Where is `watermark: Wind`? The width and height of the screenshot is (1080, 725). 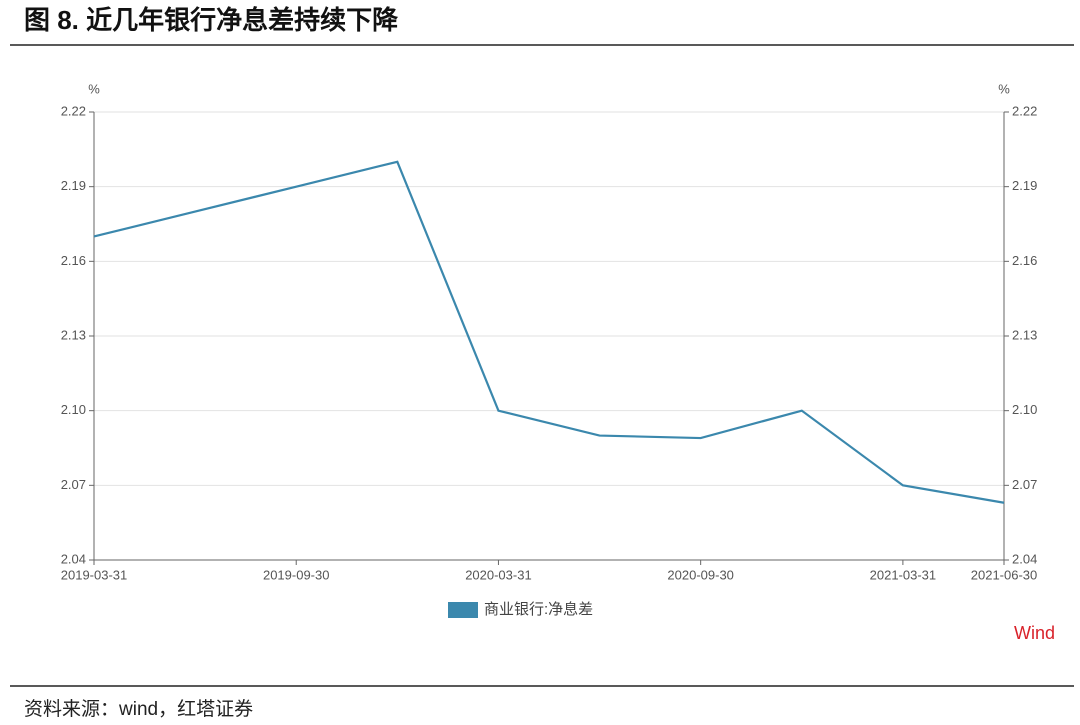 watermark: Wind is located at coordinates (1034, 633).